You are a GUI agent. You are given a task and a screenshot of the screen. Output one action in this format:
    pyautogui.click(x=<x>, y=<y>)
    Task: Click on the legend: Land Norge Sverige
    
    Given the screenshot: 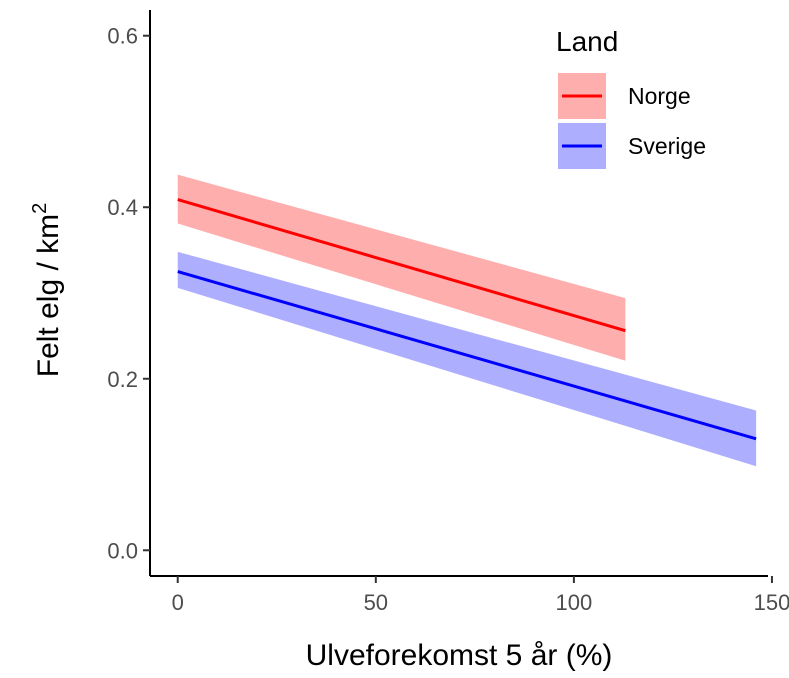 What is the action you would take?
    pyautogui.click(x=631, y=97)
    